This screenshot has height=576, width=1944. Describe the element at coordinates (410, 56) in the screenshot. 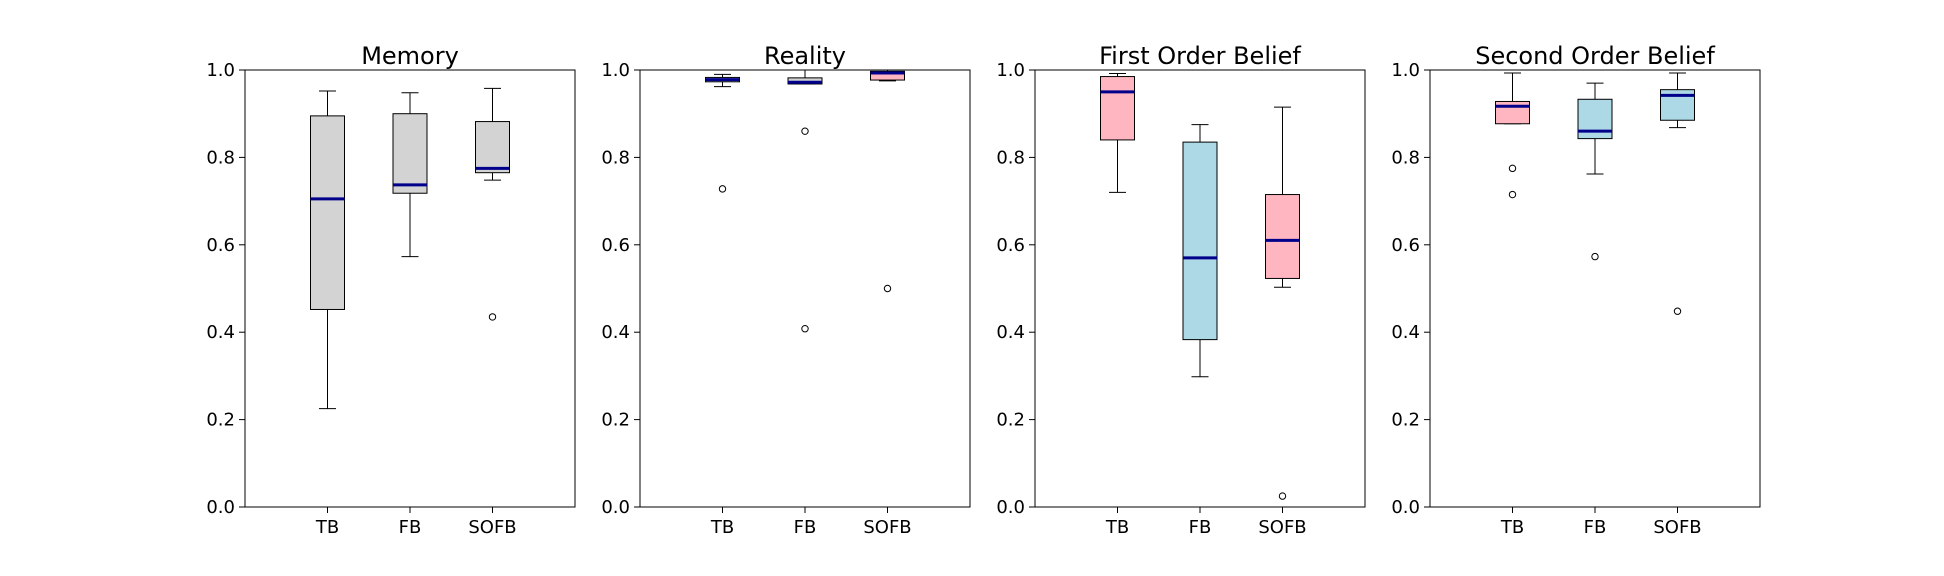

I see `panel-title: Memory` at that location.